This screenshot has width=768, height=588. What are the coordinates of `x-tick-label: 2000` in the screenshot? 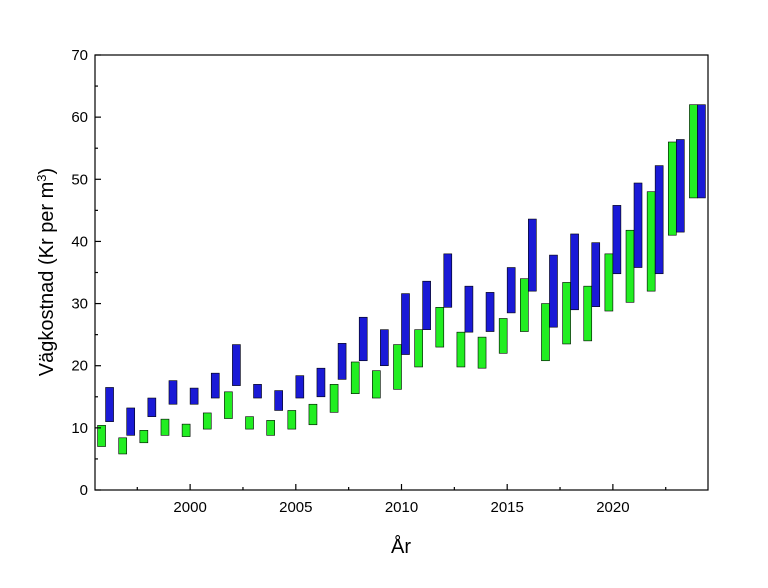 It's located at (189, 507).